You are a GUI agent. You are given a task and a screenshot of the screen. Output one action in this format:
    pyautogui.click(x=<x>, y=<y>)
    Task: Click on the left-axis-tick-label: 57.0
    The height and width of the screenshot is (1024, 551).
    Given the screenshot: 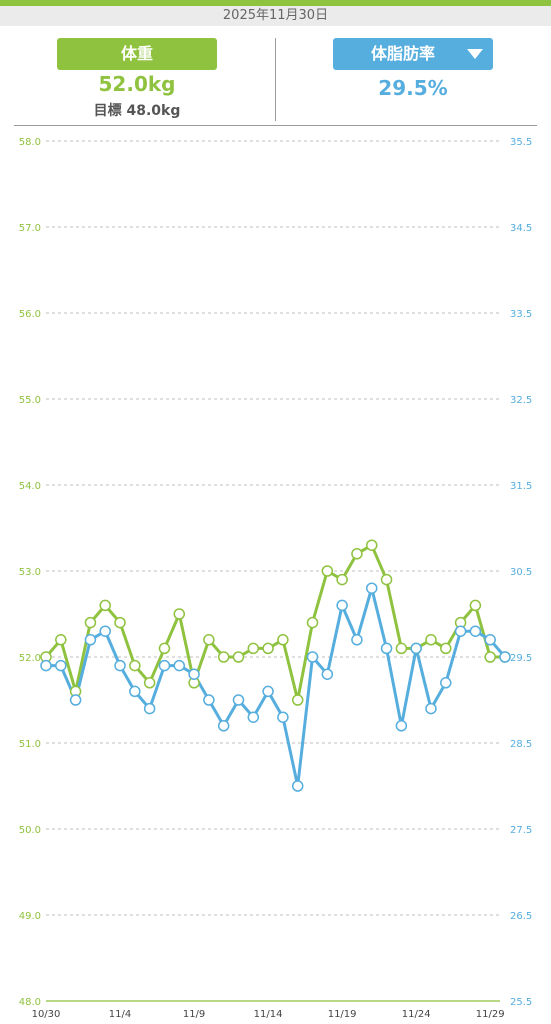 What is the action you would take?
    pyautogui.click(x=30, y=228)
    